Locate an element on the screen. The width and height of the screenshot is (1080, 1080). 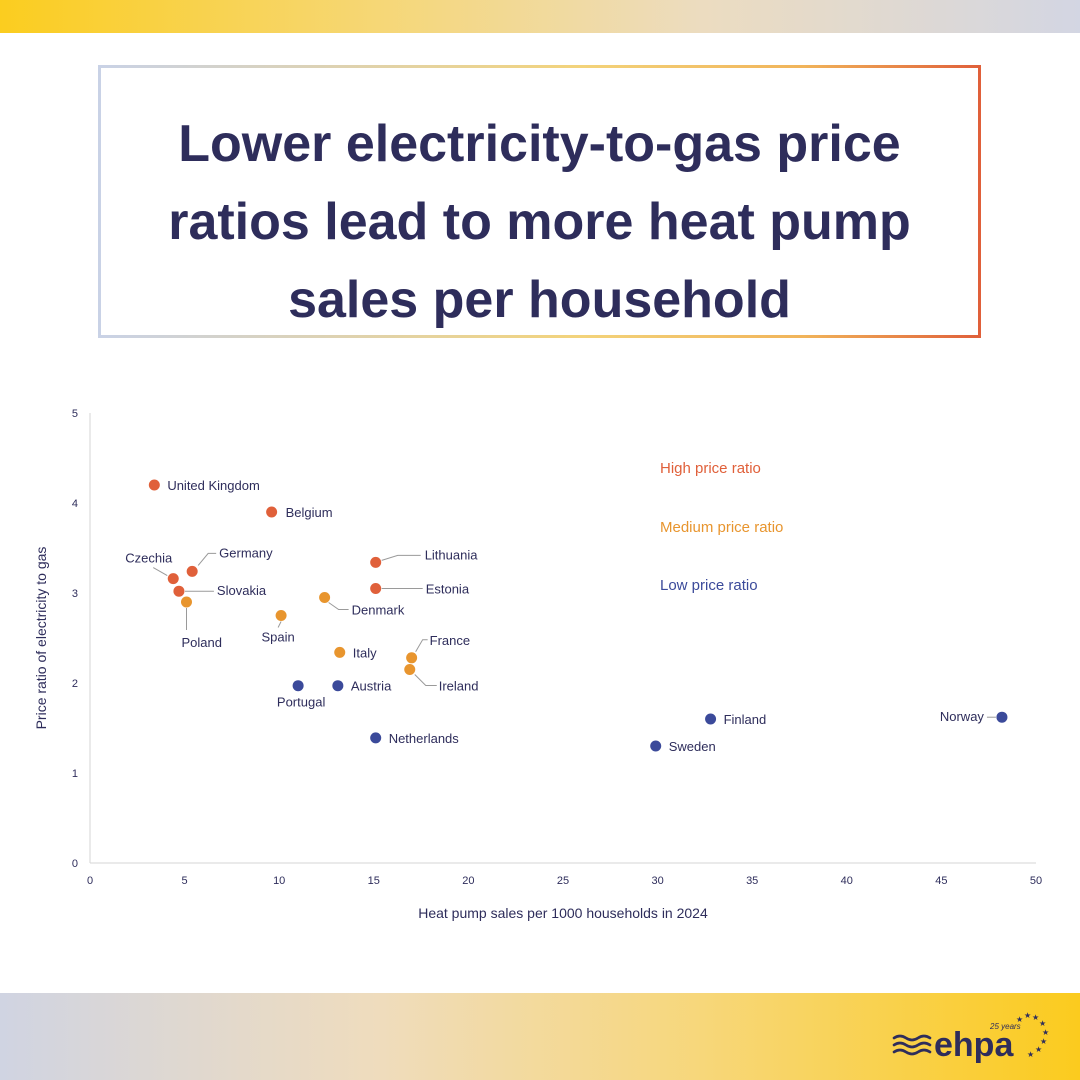
data-label: Austria is located at coordinates (371, 686).